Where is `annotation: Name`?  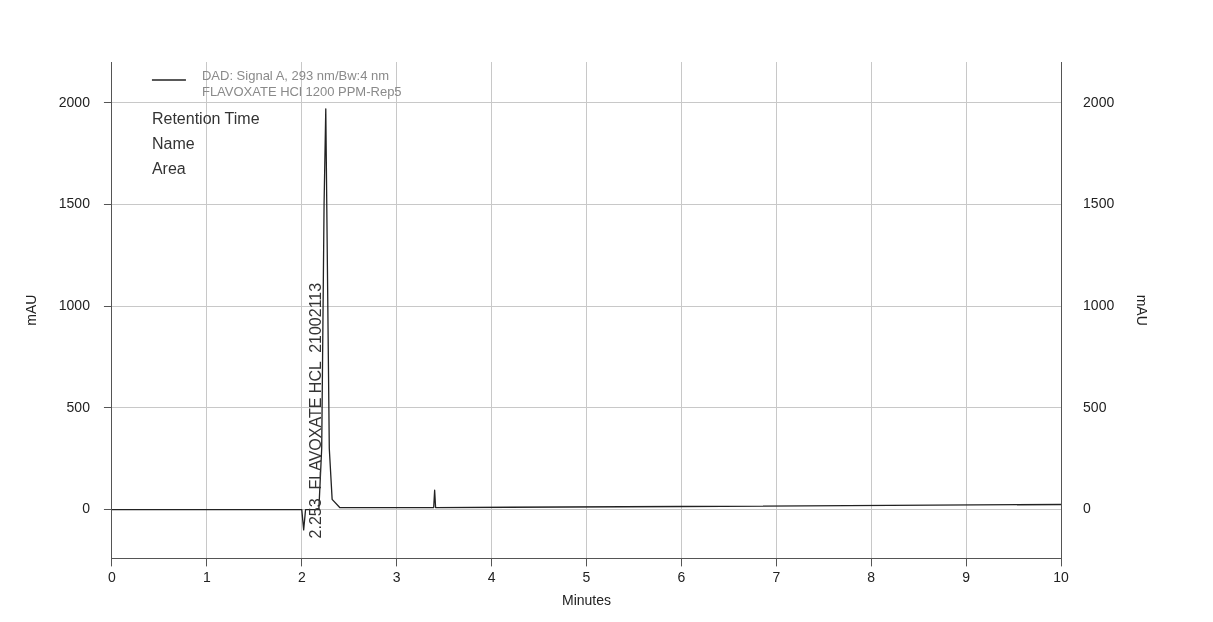 annotation: Name is located at coordinates (173, 144).